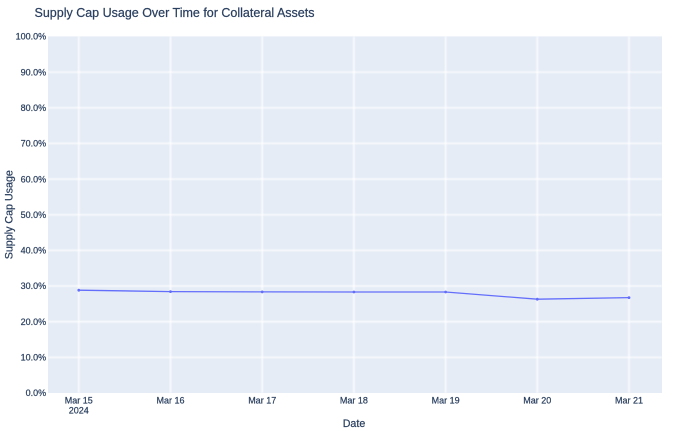 The image size is (690, 431). What do you see at coordinates (262, 400) in the screenshot?
I see `svg-text: Mar 17` at bounding box center [262, 400].